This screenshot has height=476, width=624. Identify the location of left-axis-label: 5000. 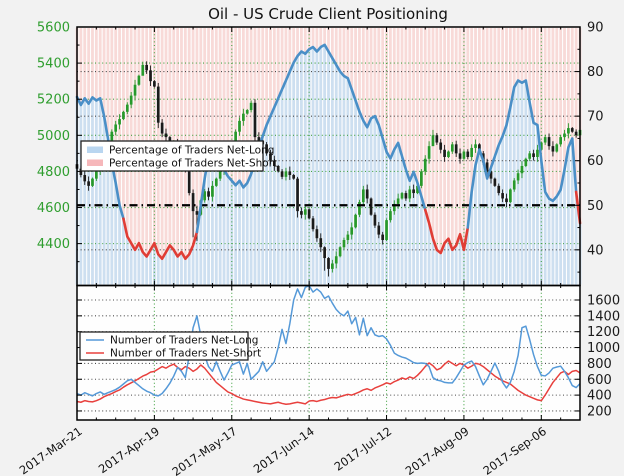
(53, 136).